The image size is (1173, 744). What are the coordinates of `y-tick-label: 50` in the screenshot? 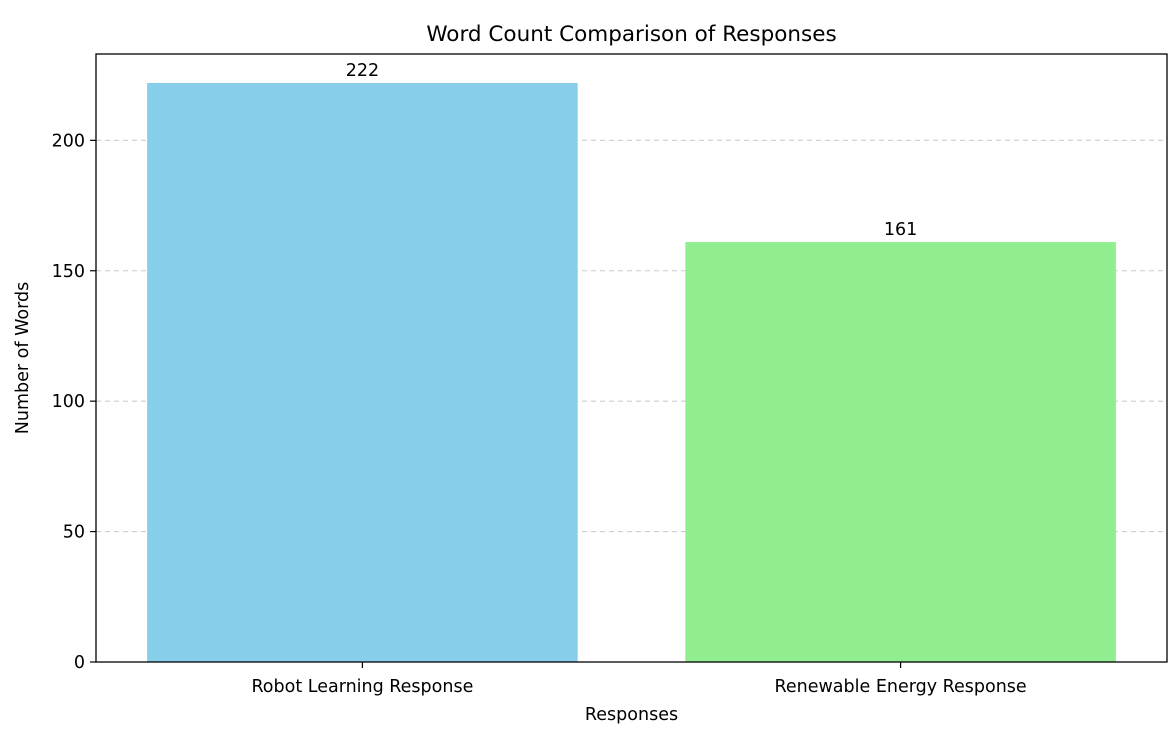 It's located at (74, 533).